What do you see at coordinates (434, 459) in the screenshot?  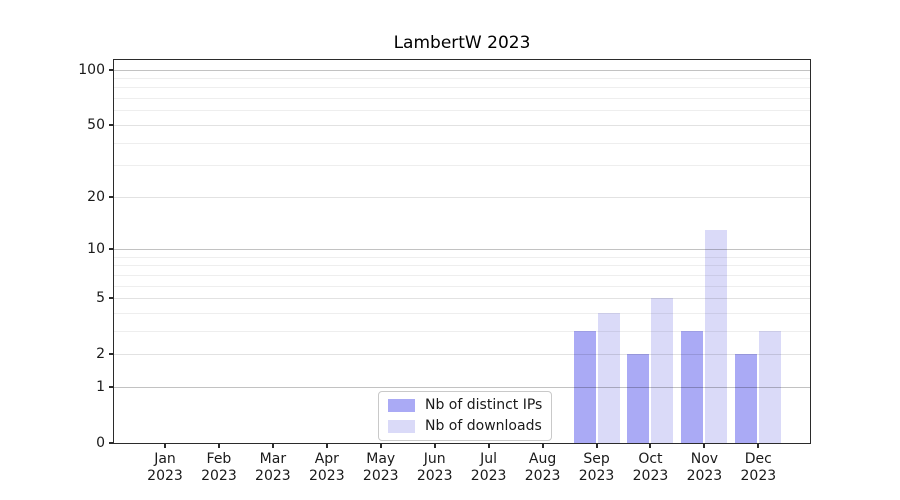 I see `month-label: Jun` at bounding box center [434, 459].